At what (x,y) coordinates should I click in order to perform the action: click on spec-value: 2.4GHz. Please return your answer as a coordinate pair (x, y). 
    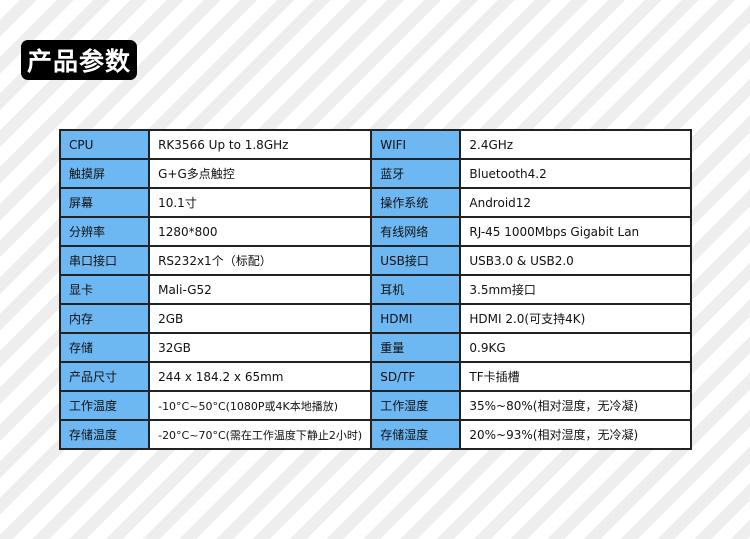
    Looking at the image, I should click on (575, 144).